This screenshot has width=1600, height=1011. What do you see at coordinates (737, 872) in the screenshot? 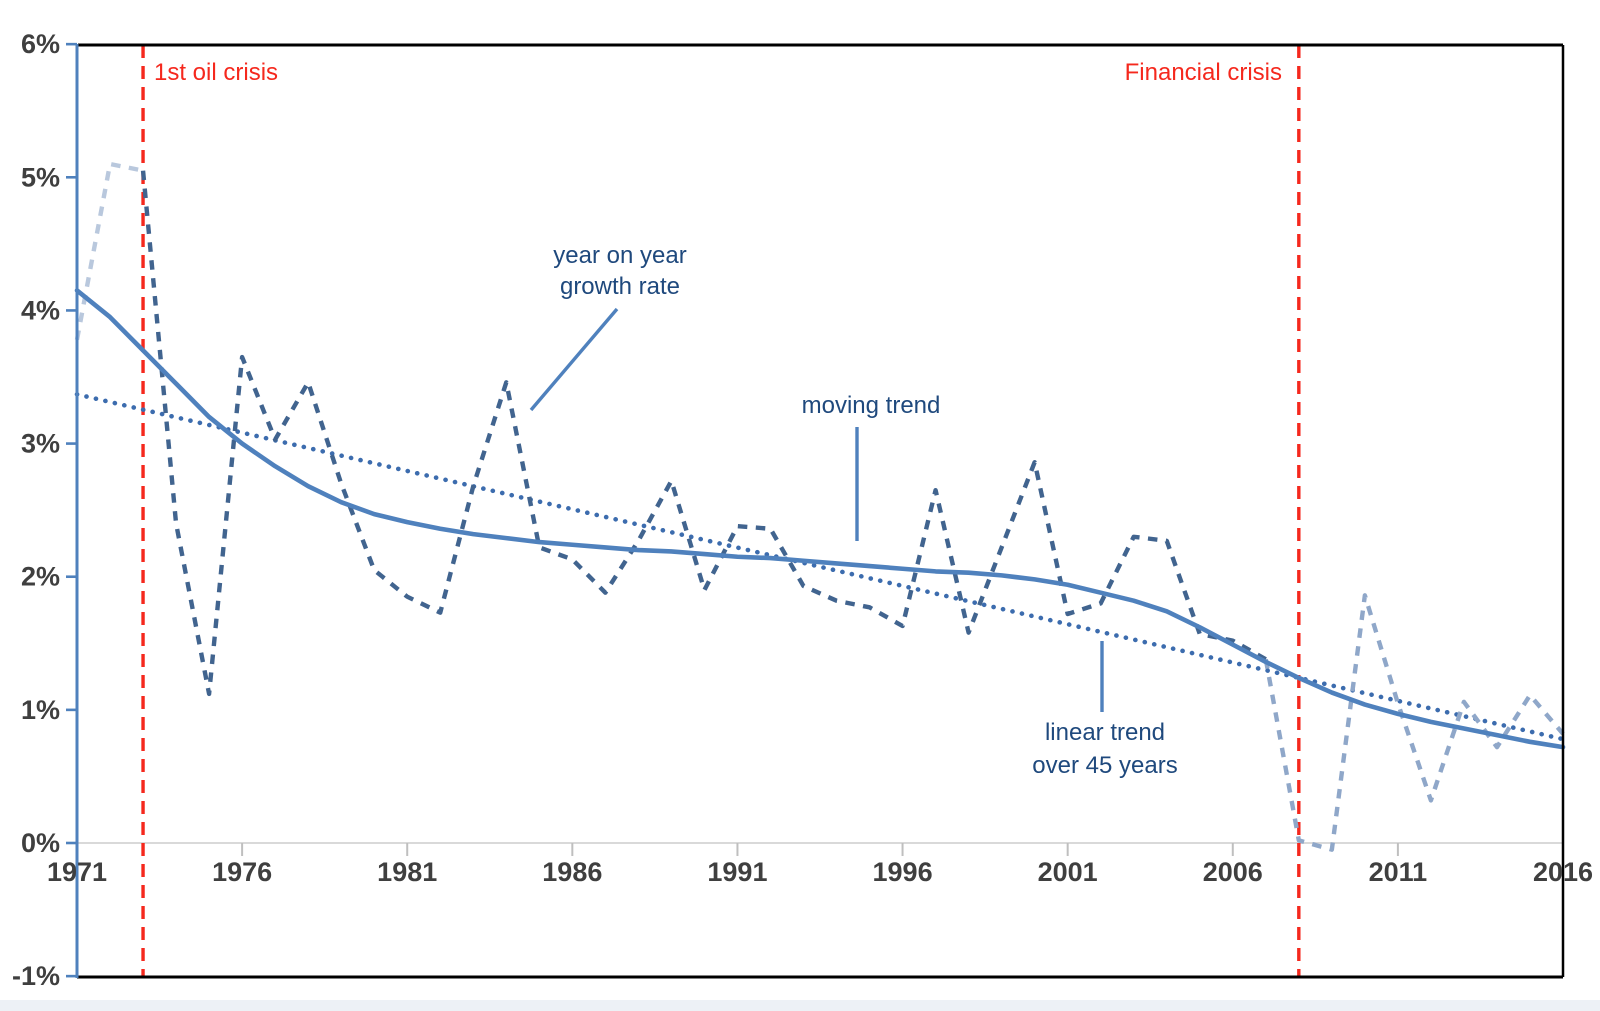
I see `x-tick-label: 1991` at bounding box center [737, 872].